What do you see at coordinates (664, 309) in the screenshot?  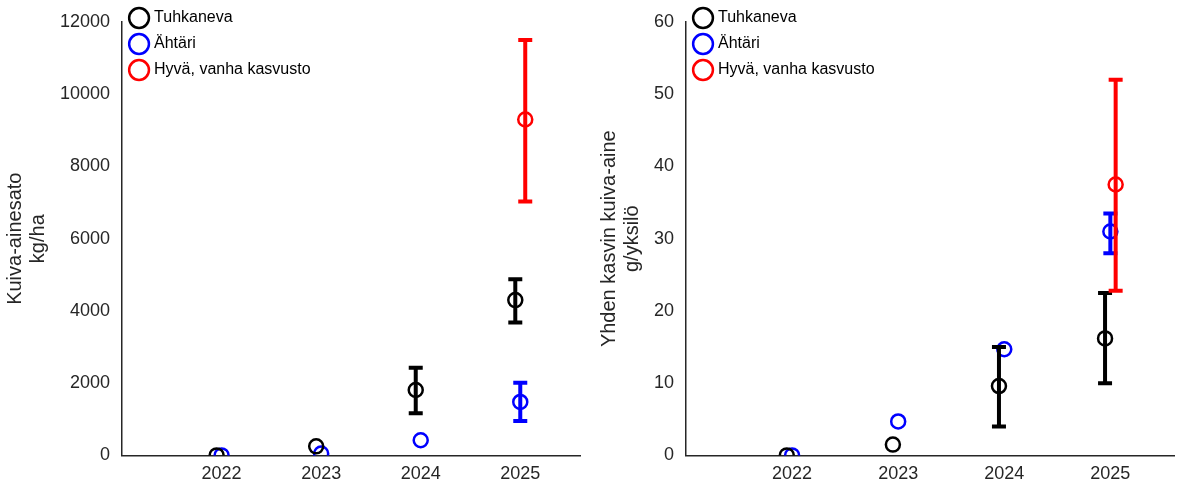 I see `y-tick-label: 20` at bounding box center [664, 309].